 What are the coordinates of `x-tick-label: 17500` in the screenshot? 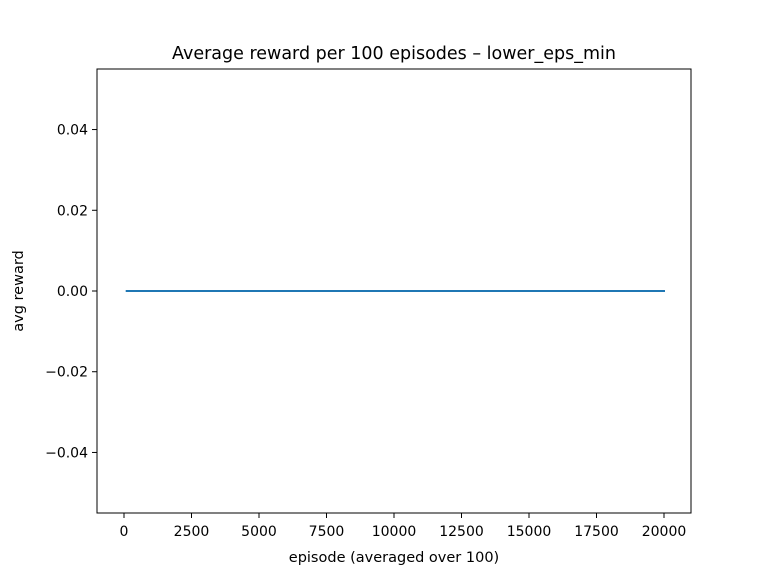 It's located at (596, 532).